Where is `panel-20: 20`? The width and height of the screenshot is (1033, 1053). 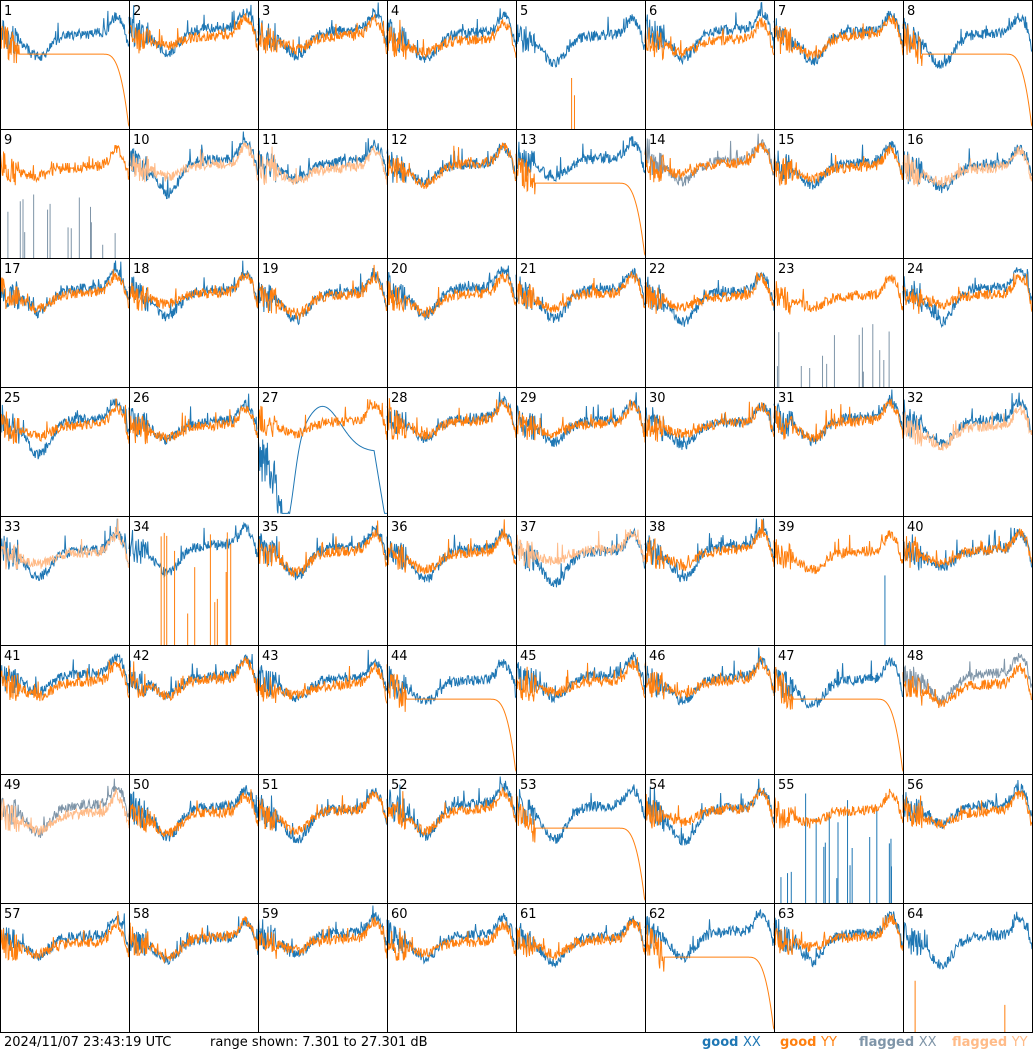 panel-20: 20 is located at coordinates (452, 323).